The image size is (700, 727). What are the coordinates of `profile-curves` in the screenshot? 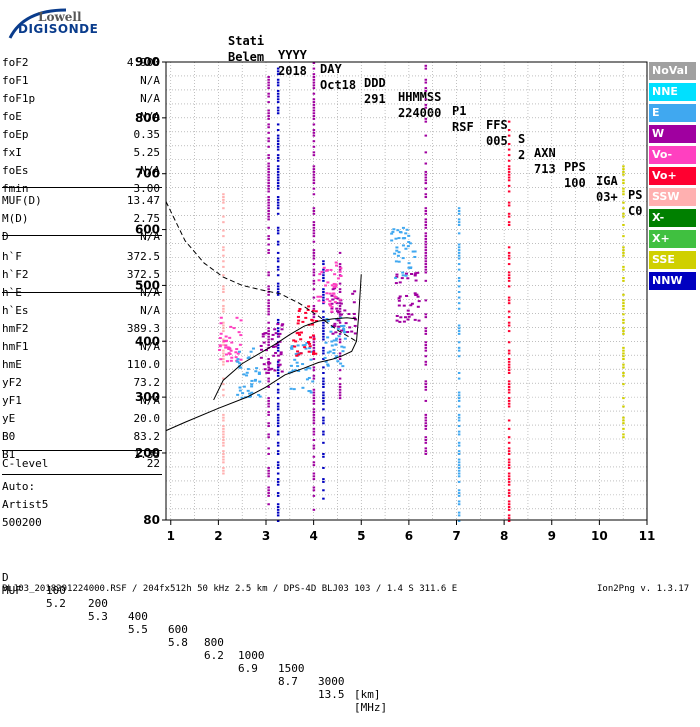 It's located at (263, 316).